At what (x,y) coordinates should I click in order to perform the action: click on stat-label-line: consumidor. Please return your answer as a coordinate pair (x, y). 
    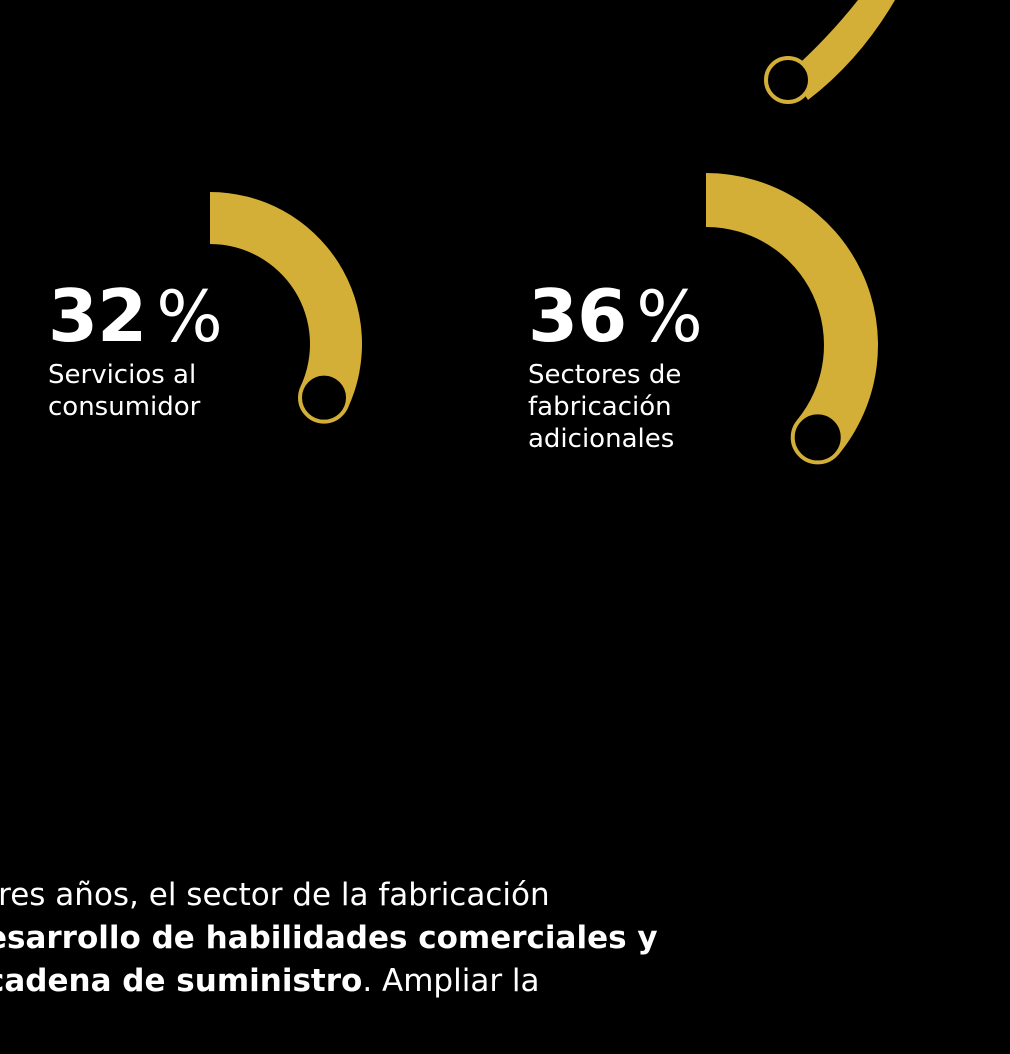
    Looking at the image, I should click on (124, 407).